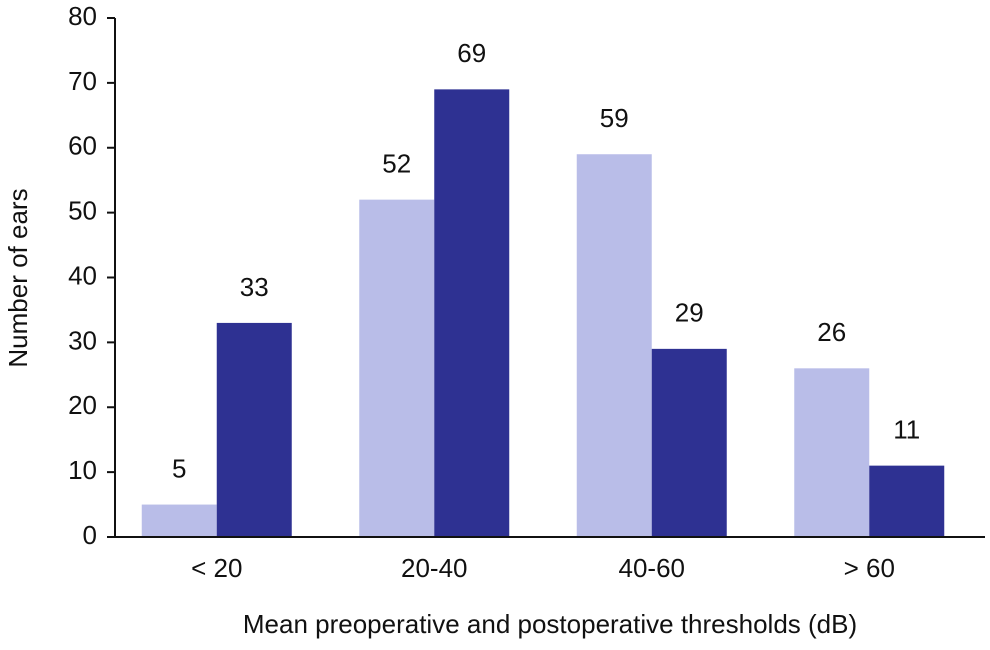  I want to click on value-label: 5, so click(179, 468).